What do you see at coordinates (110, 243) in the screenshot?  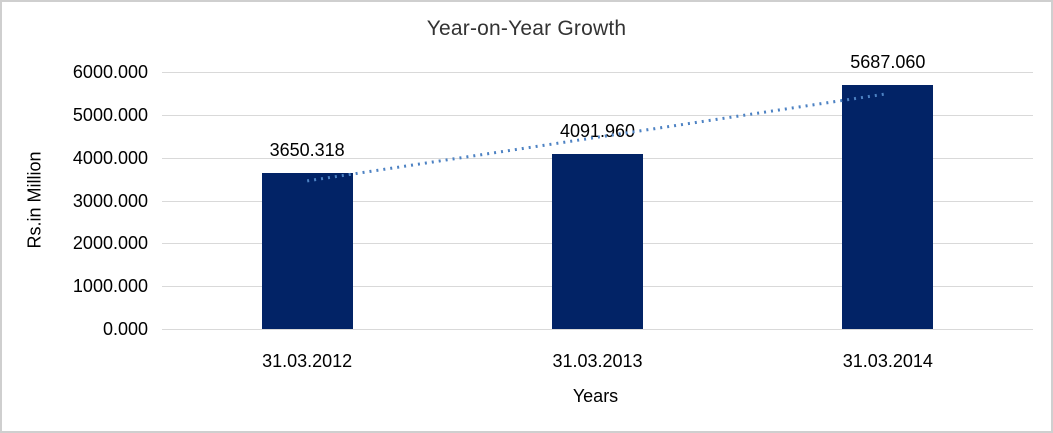 I see `y-tick-label: 2000.000` at bounding box center [110, 243].